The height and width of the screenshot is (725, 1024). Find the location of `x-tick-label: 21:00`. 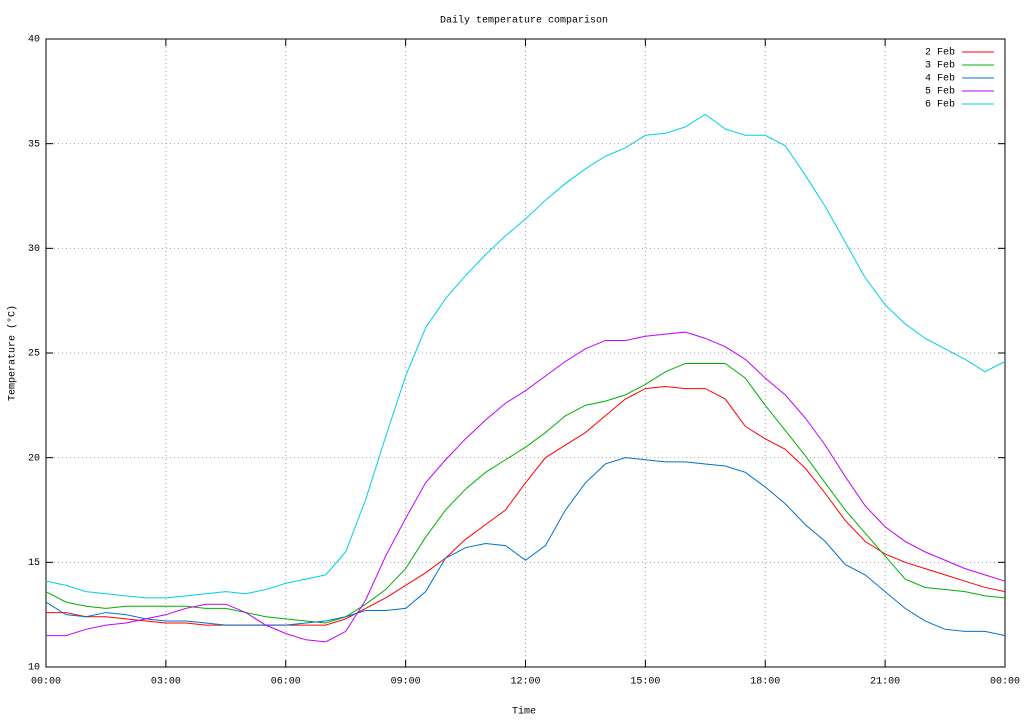

x-tick-label: 21:00 is located at coordinates (885, 682).